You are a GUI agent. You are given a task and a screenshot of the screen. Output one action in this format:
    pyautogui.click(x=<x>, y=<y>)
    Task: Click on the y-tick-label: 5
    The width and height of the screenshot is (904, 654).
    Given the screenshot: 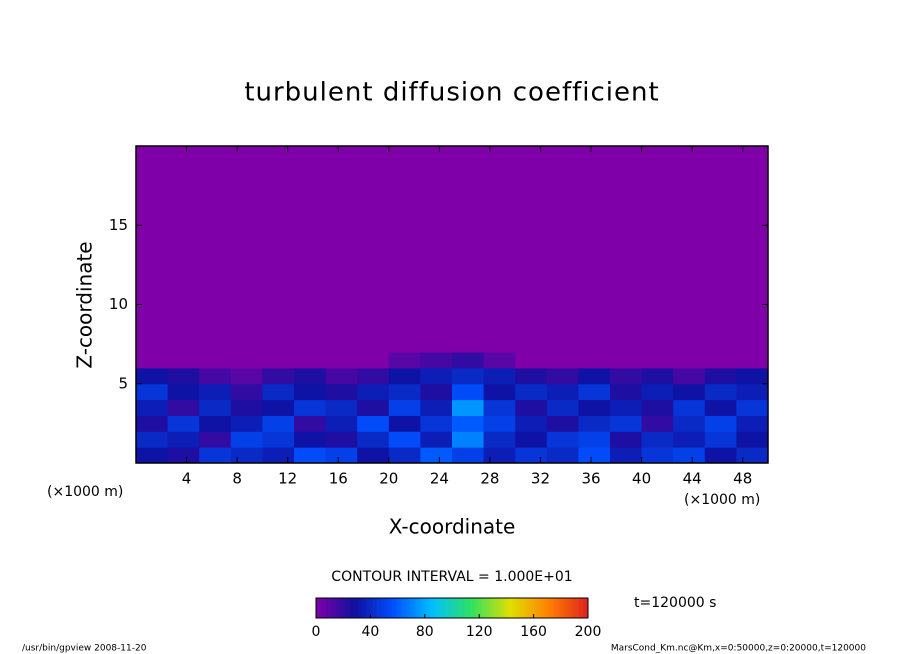 What is the action you would take?
    pyautogui.click(x=123, y=383)
    